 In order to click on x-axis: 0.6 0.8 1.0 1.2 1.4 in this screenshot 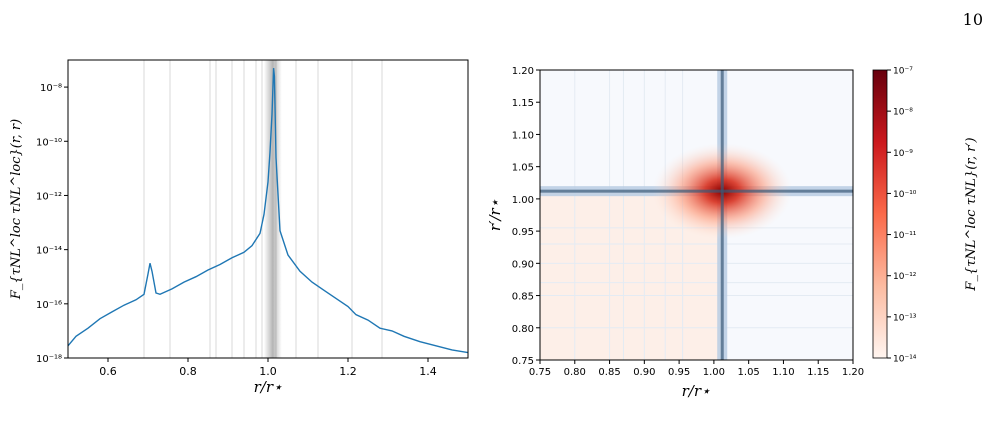, I will do `click(268, 368)`.